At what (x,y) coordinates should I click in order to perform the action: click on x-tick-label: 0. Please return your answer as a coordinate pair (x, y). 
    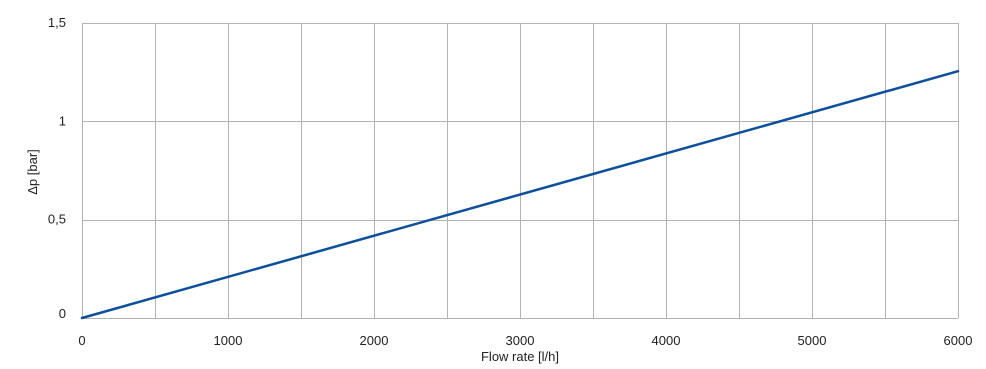
    Looking at the image, I should click on (81, 340).